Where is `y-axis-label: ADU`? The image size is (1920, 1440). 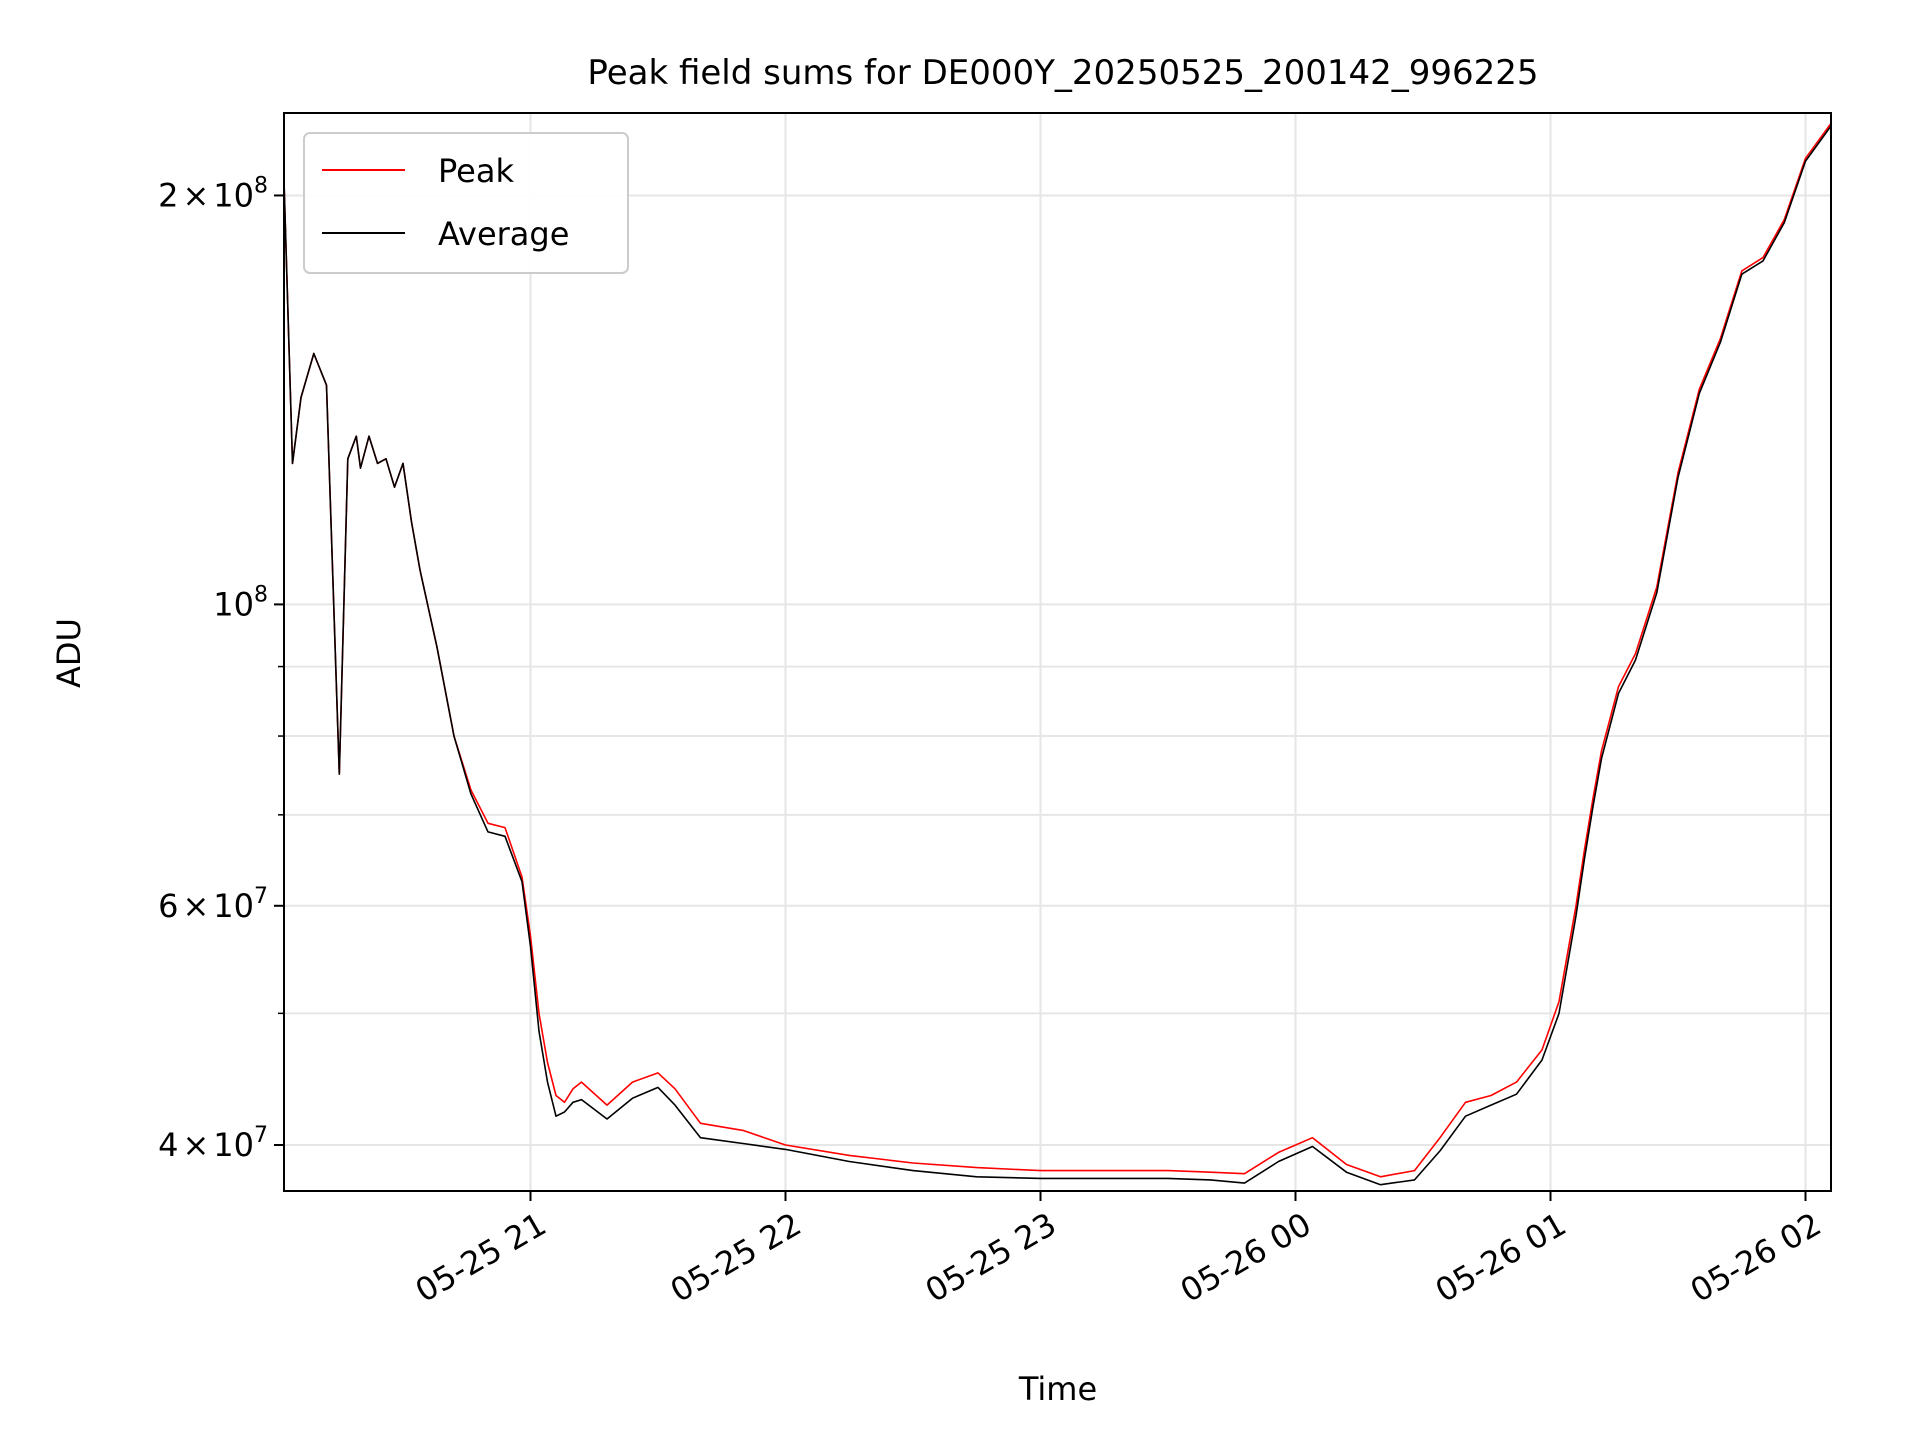 y-axis-label: ADU is located at coordinates (69, 653).